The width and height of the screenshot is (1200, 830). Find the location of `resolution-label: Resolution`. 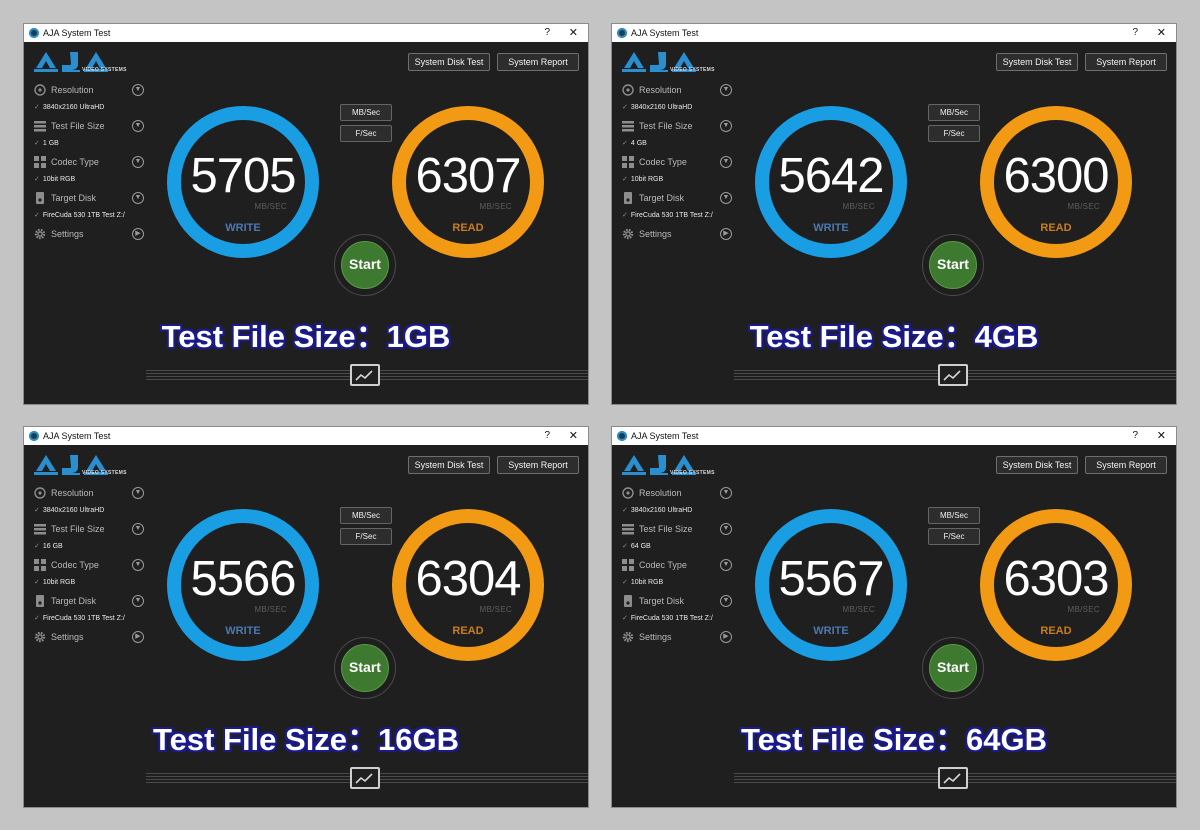

resolution-label: Resolution is located at coordinates (660, 493).